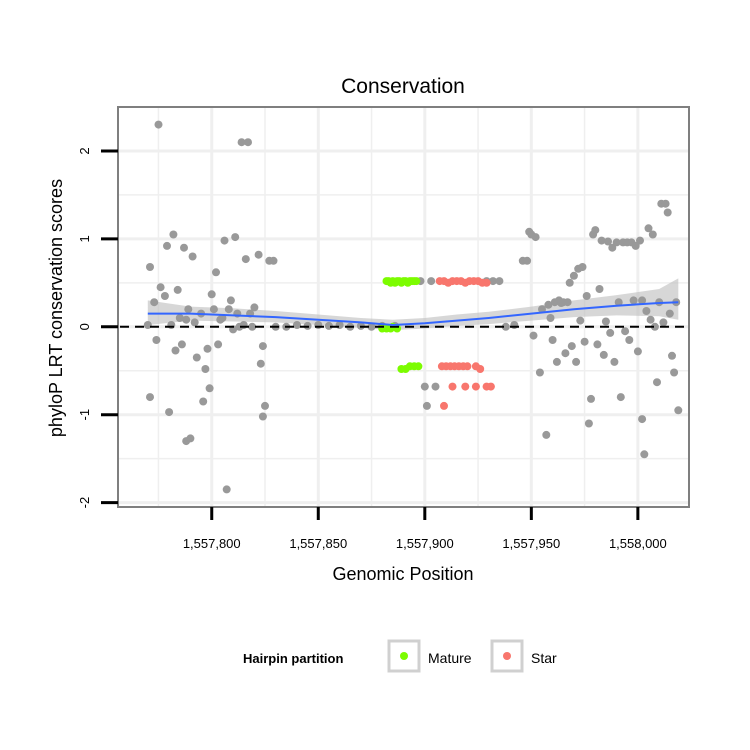  What do you see at coordinates (544, 658) in the screenshot?
I see `legend-label-star: Star` at bounding box center [544, 658].